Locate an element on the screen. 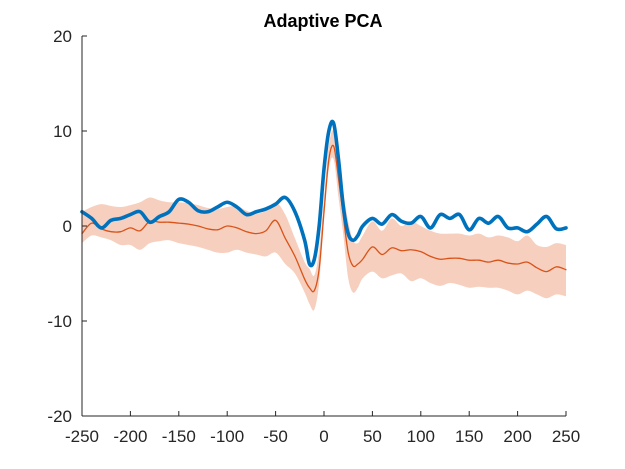  x-tick-label: 250 is located at coordinates (566, 436).